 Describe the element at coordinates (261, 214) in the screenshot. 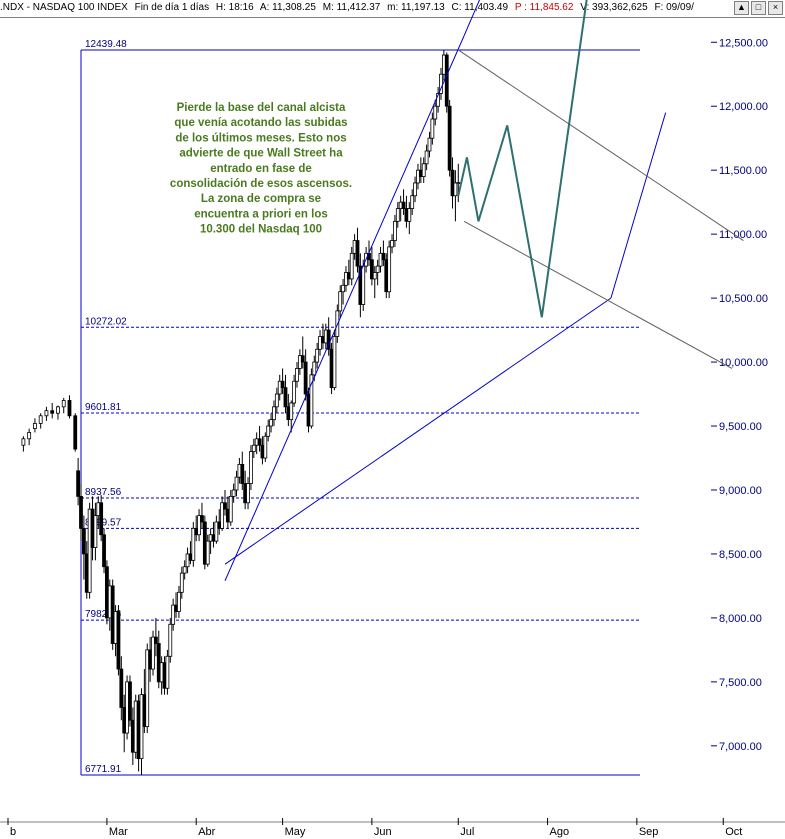

I see `annotation-line: encuentra a priori en los` at that location.